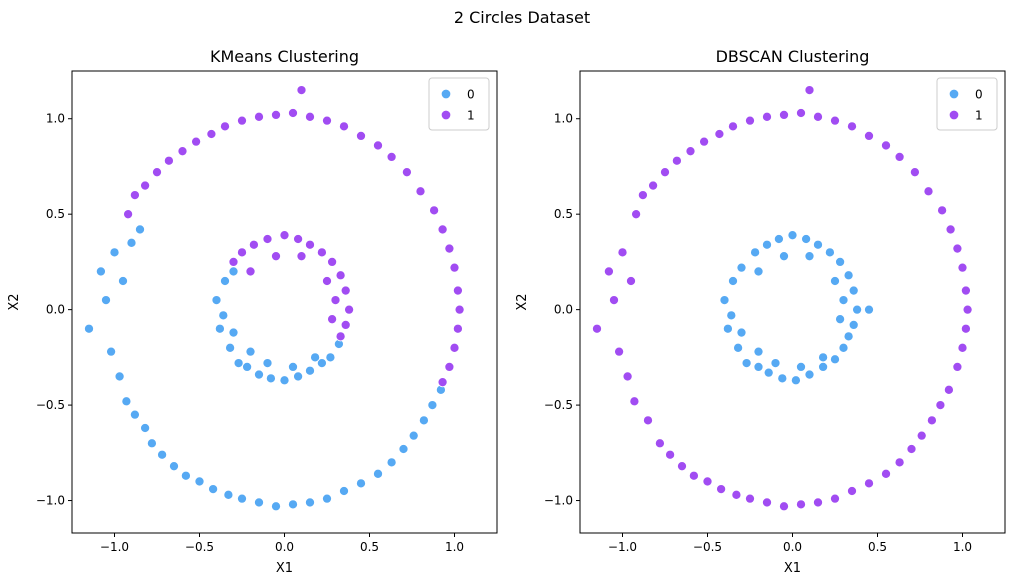  I want to click on y-tick-label: 0.5, so click(55, 214).